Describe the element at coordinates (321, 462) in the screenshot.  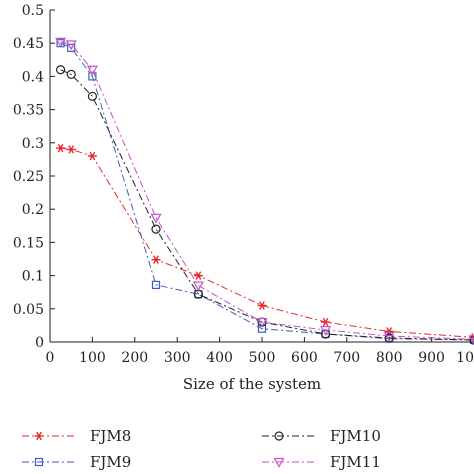
I see `legend-item: FJM11` at that location.